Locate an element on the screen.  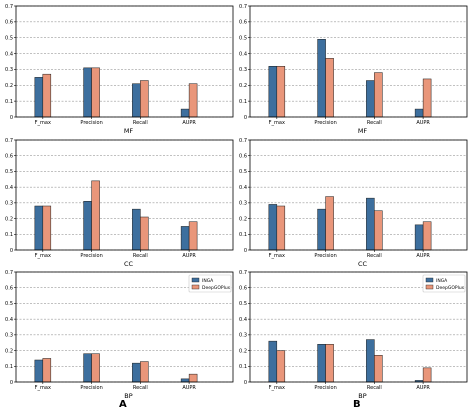
x-axis-label: BP is located at coordinates (362, 396).